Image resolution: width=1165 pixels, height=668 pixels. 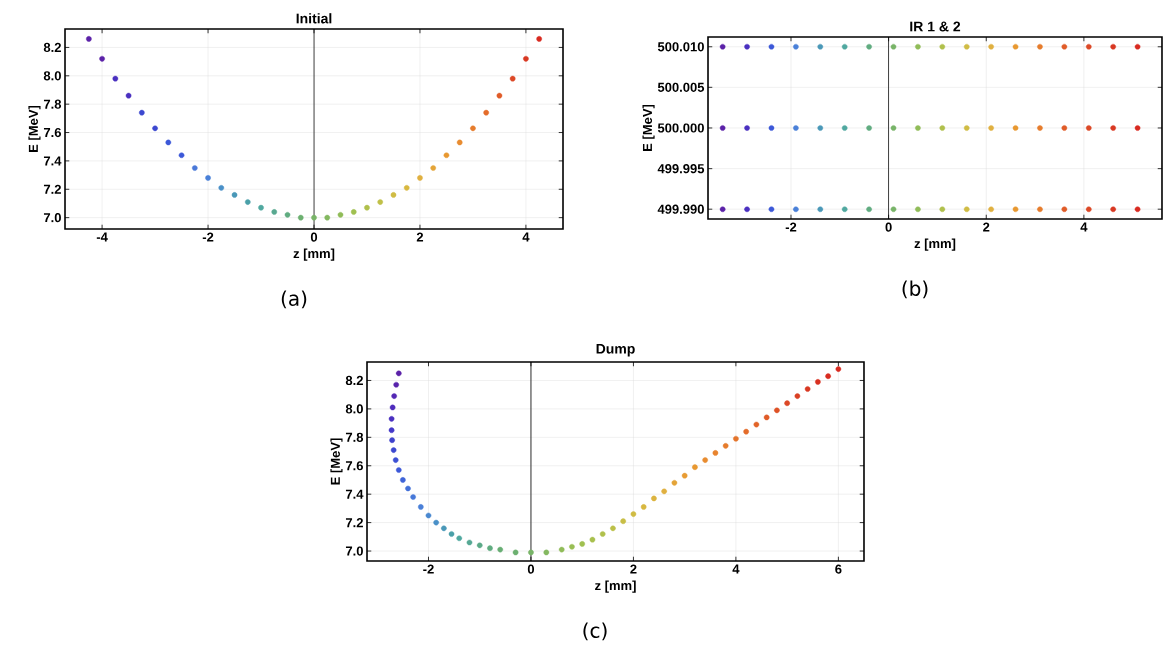 I want to click on y-tick-label: 500.000, so click(x=680, y=128).